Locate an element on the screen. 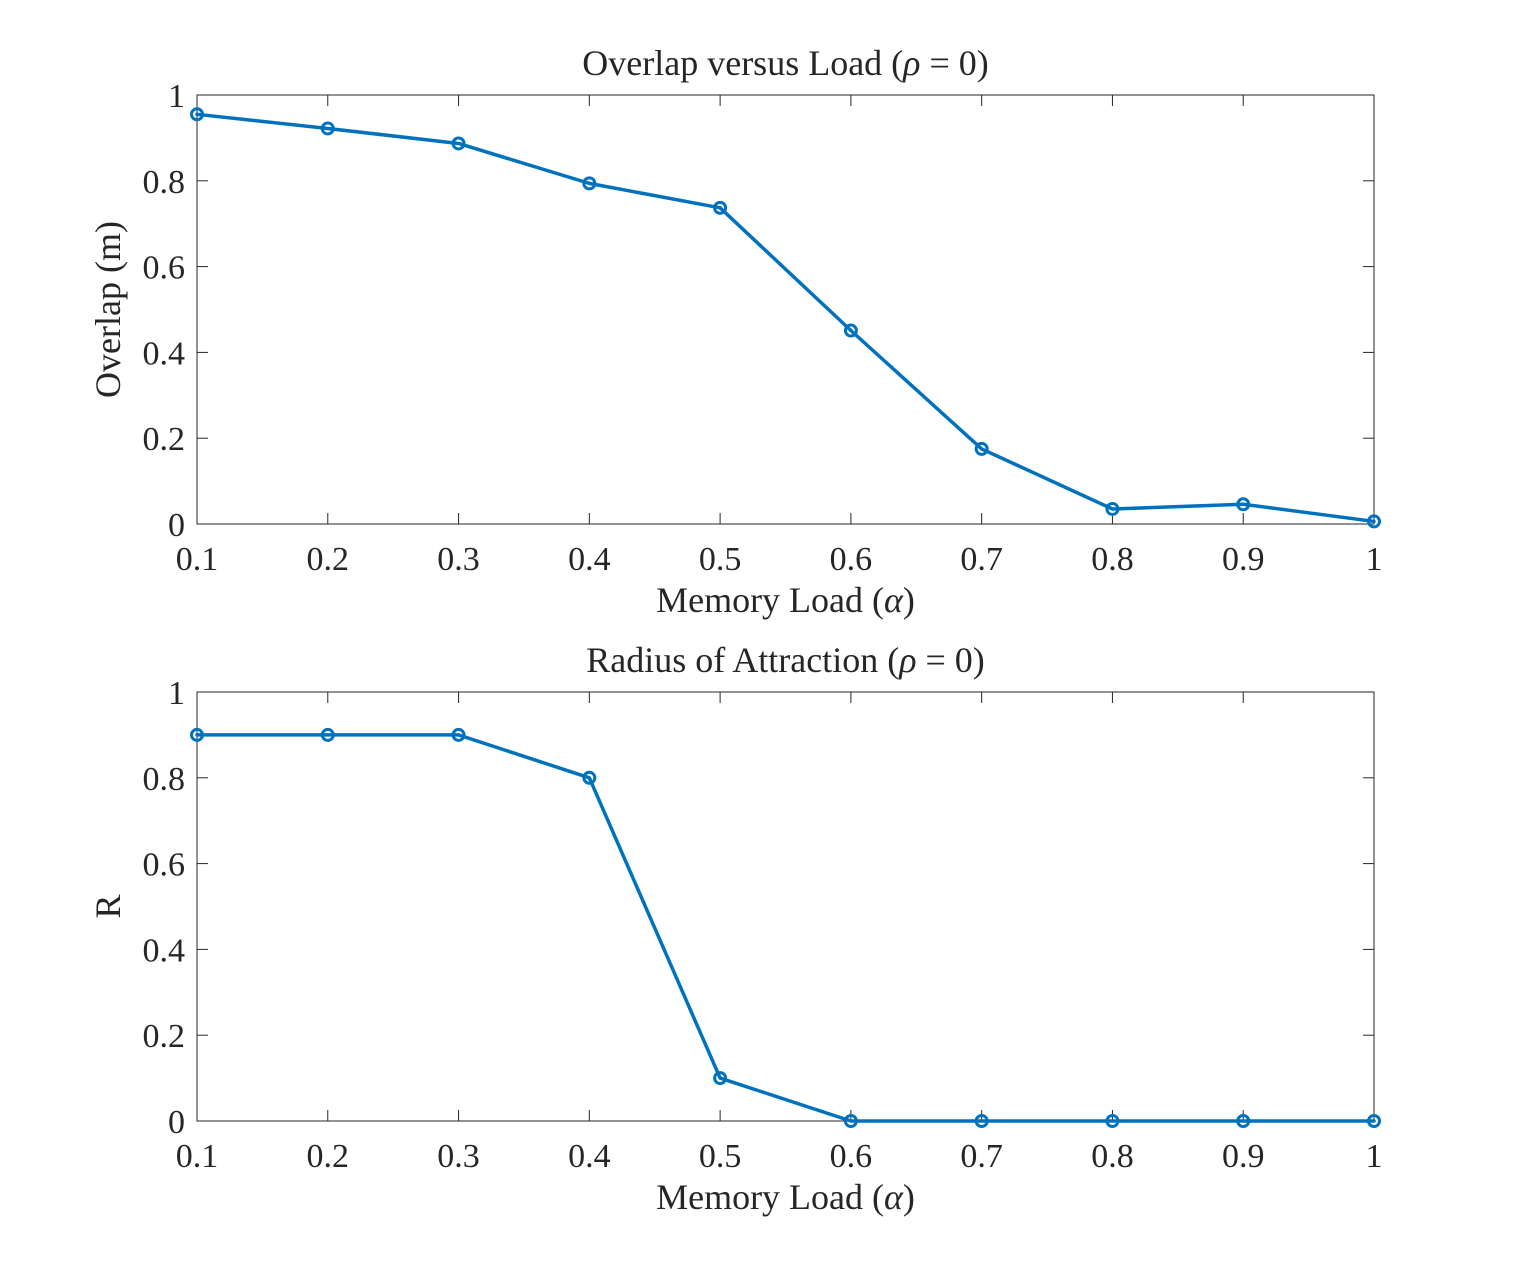 This screenshot has width=1518, height=1265. y-axis-label: Overlap (m) is located at coordinates (108, 309).